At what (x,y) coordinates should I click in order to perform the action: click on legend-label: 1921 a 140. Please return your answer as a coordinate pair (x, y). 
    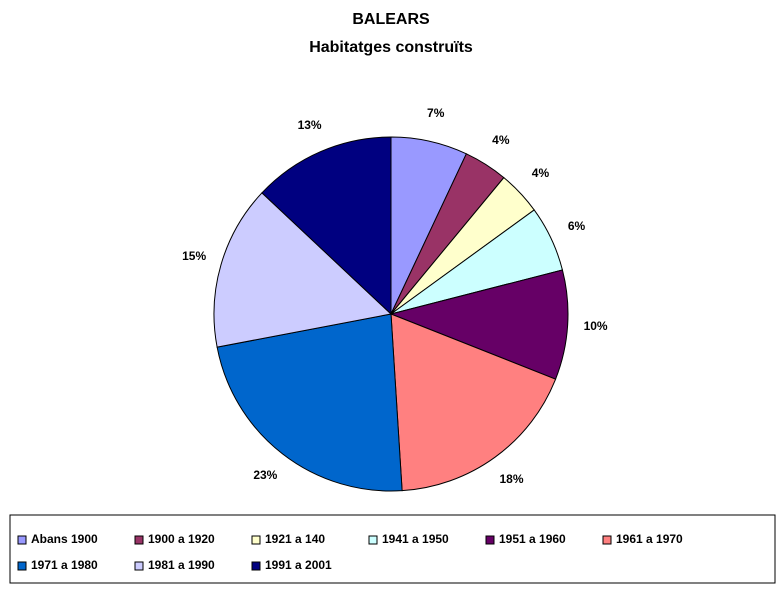
    Looking at the image, I should click on (295, 539).